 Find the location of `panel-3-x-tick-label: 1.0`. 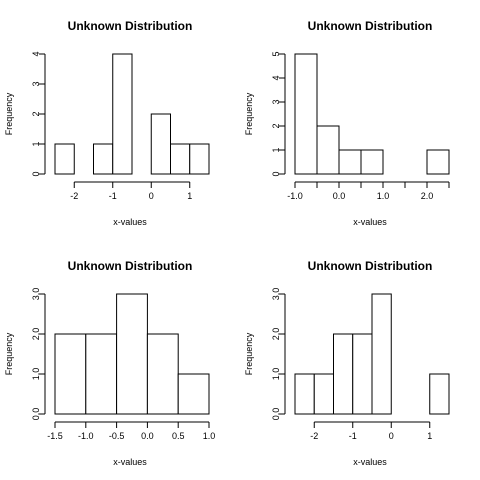

panel-3-x-tick-label: 1.0 is located at coordinates (209, 436).